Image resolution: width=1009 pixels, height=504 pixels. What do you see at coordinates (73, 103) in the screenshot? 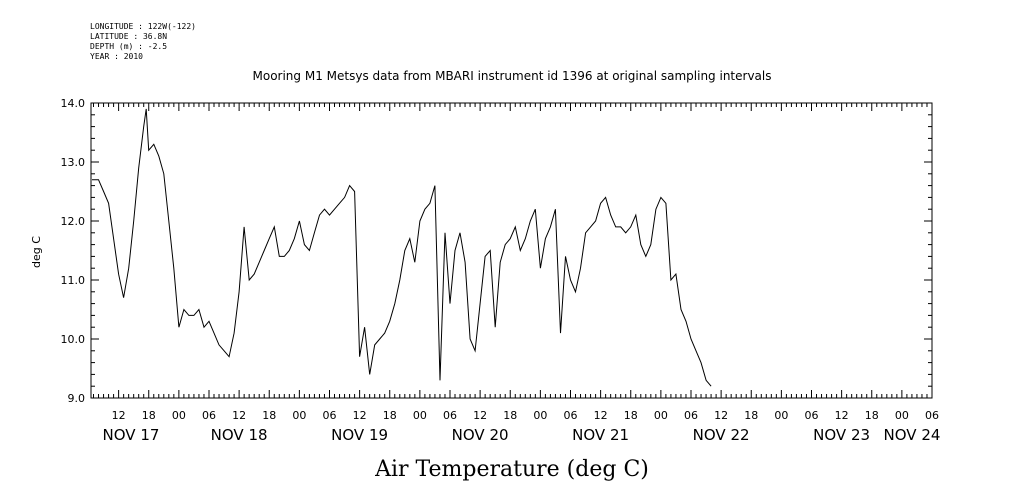
I see `y-tick-label: 14.0` at bounding box center [73, 103].